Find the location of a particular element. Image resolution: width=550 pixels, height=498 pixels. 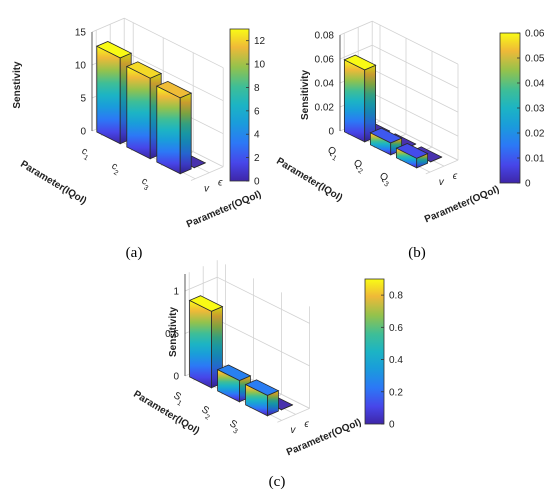

colorbar-tick-label: 0.06 is located at coordinates (535, 34).